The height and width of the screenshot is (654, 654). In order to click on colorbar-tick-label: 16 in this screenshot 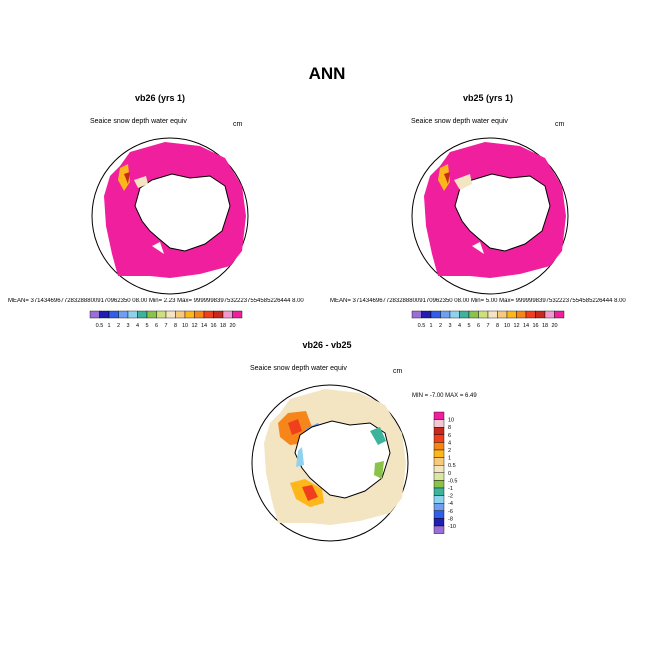, I will do `click(535, 326)`.